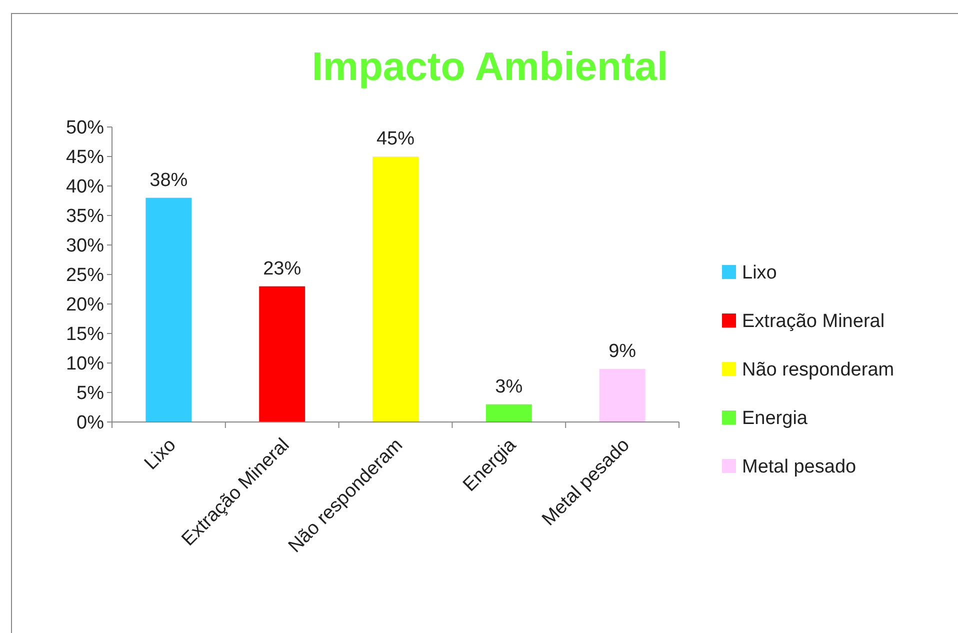 The height and width of the screenshot is (633, 958). I want to click on y-tick-label: 25%, so click(85, 275).